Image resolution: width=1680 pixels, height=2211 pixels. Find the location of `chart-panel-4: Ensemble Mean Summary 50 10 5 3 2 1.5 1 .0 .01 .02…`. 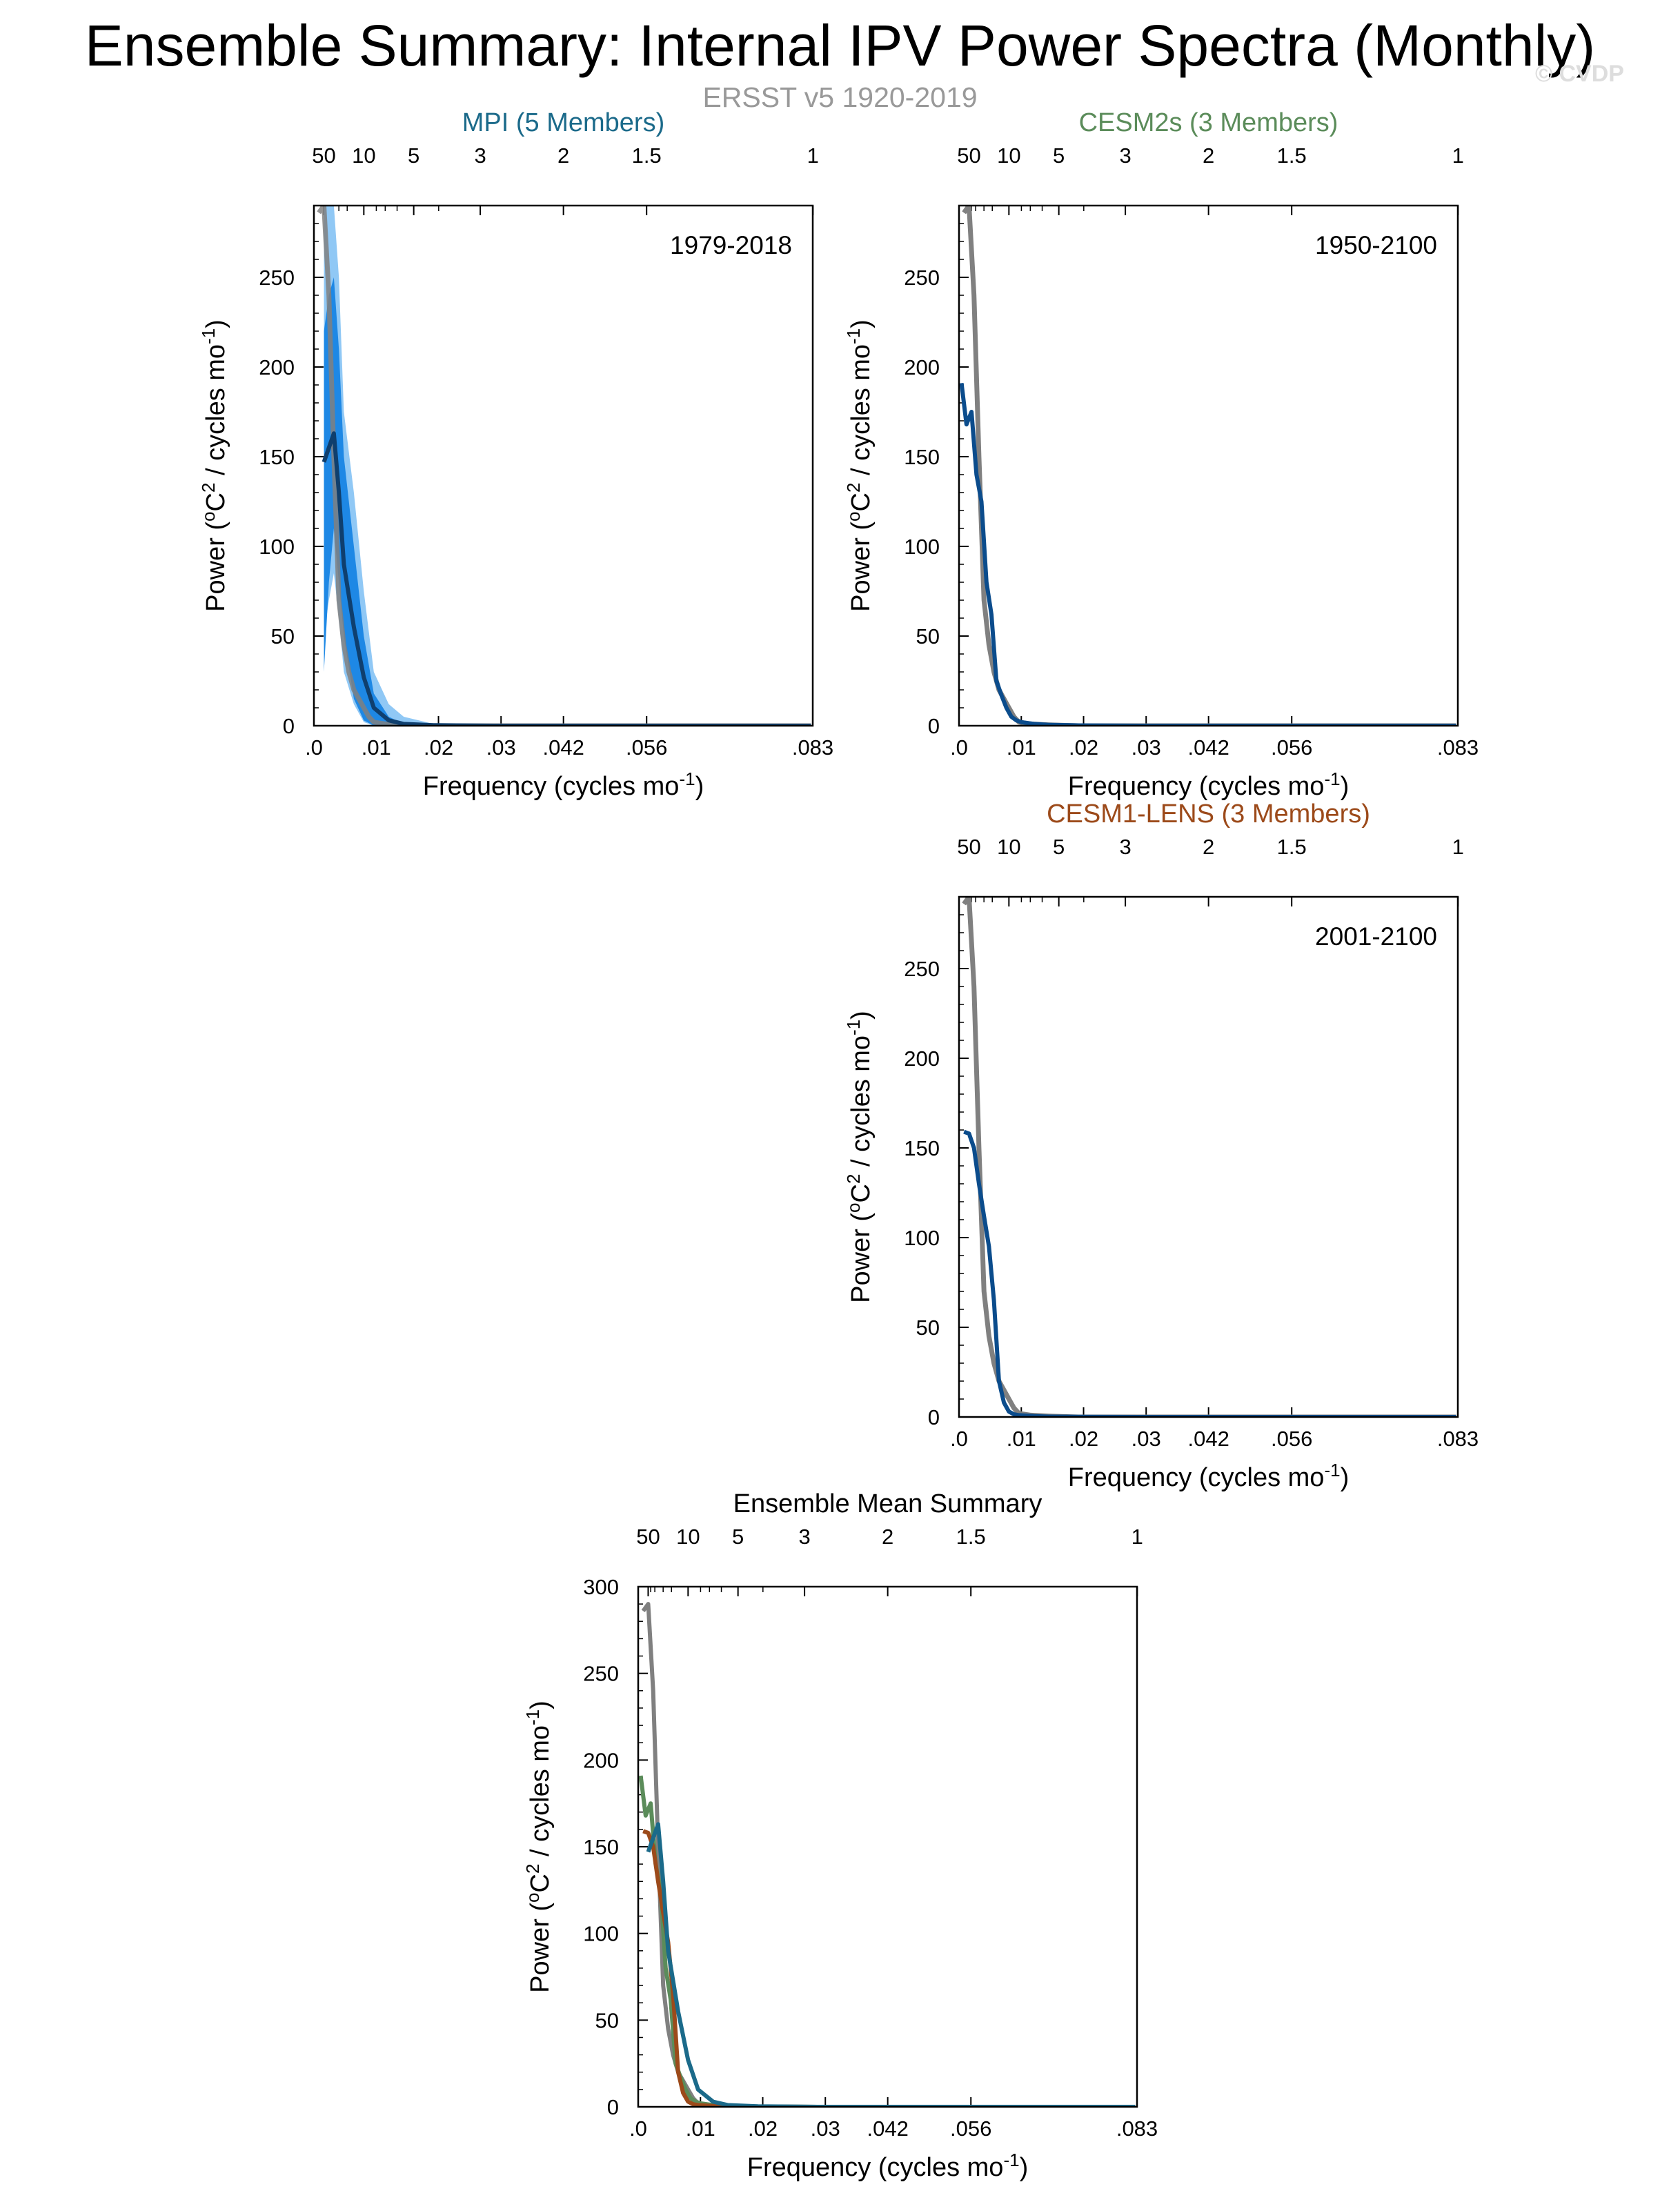

chart-panel-4: Ensemble Mean Summary 50 10 5 3 2 1.5 1 .0 .01 .02… is located at coordinates (840, 1835).